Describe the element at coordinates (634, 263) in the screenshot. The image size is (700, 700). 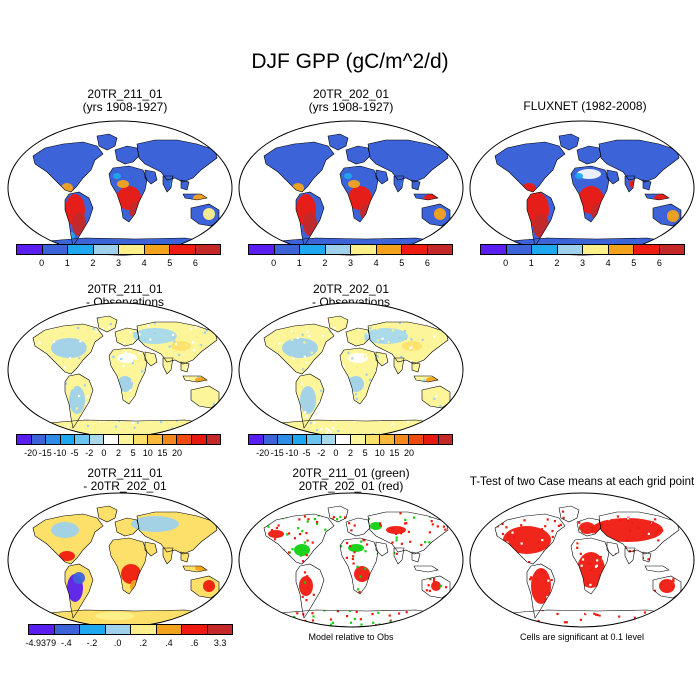
I see `colorbar-tick-label: 5` at that location.